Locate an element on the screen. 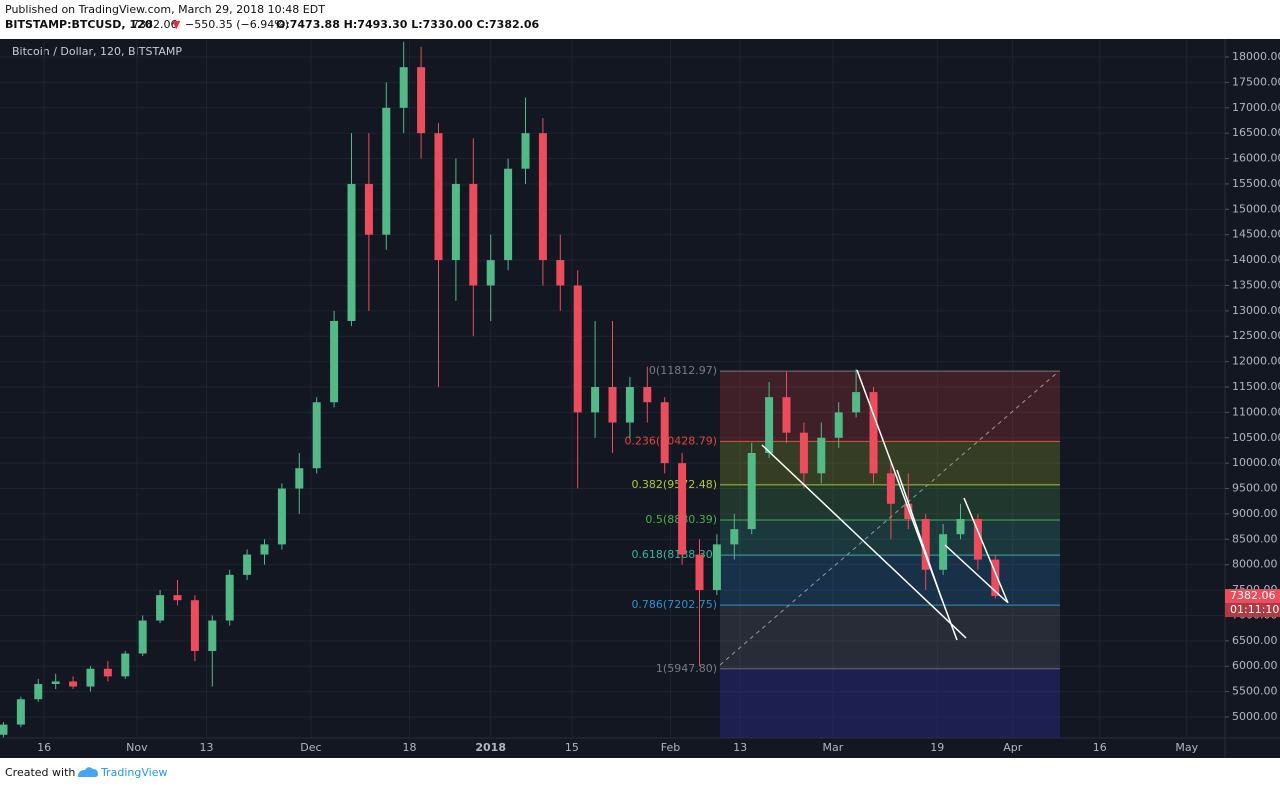 The image size is (1280, 788). countdown-label: 01:11:10 is located at coordinates (1254, 609).